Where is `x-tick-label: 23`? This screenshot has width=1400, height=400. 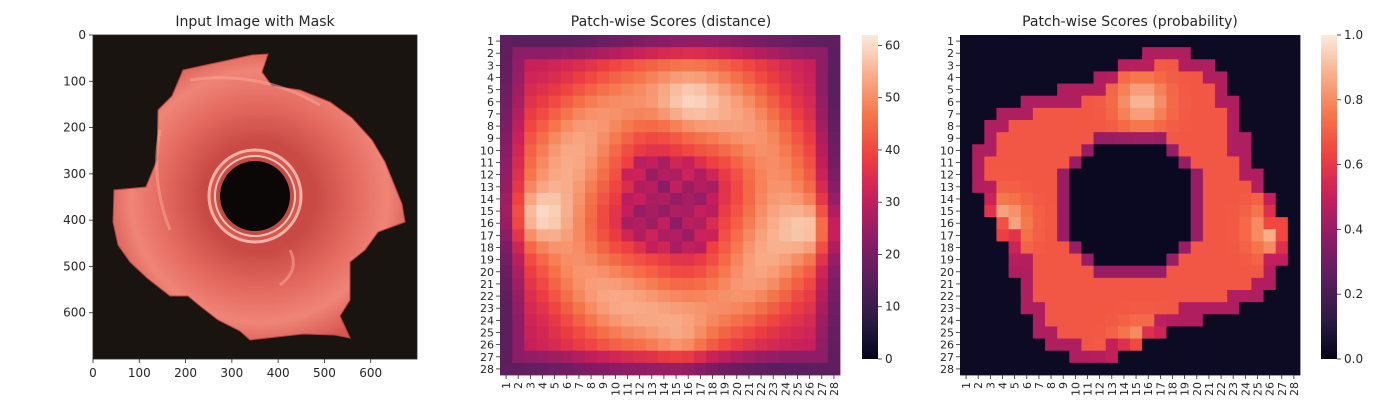
x-tick-label: 23 is located at coordinates (1233, 389).